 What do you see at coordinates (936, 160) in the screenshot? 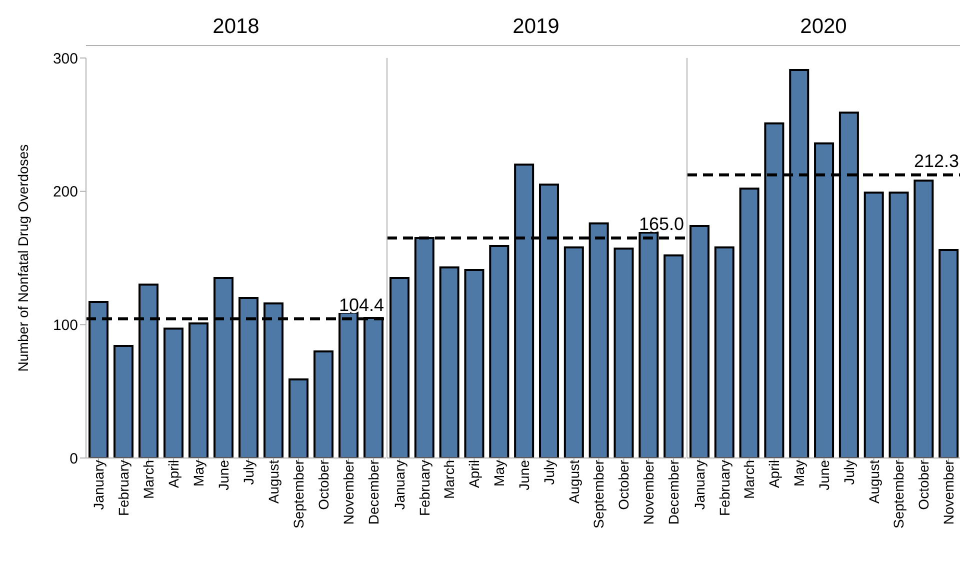
I see `ref-line-label: 212.3` at bounding box center [936, 160].